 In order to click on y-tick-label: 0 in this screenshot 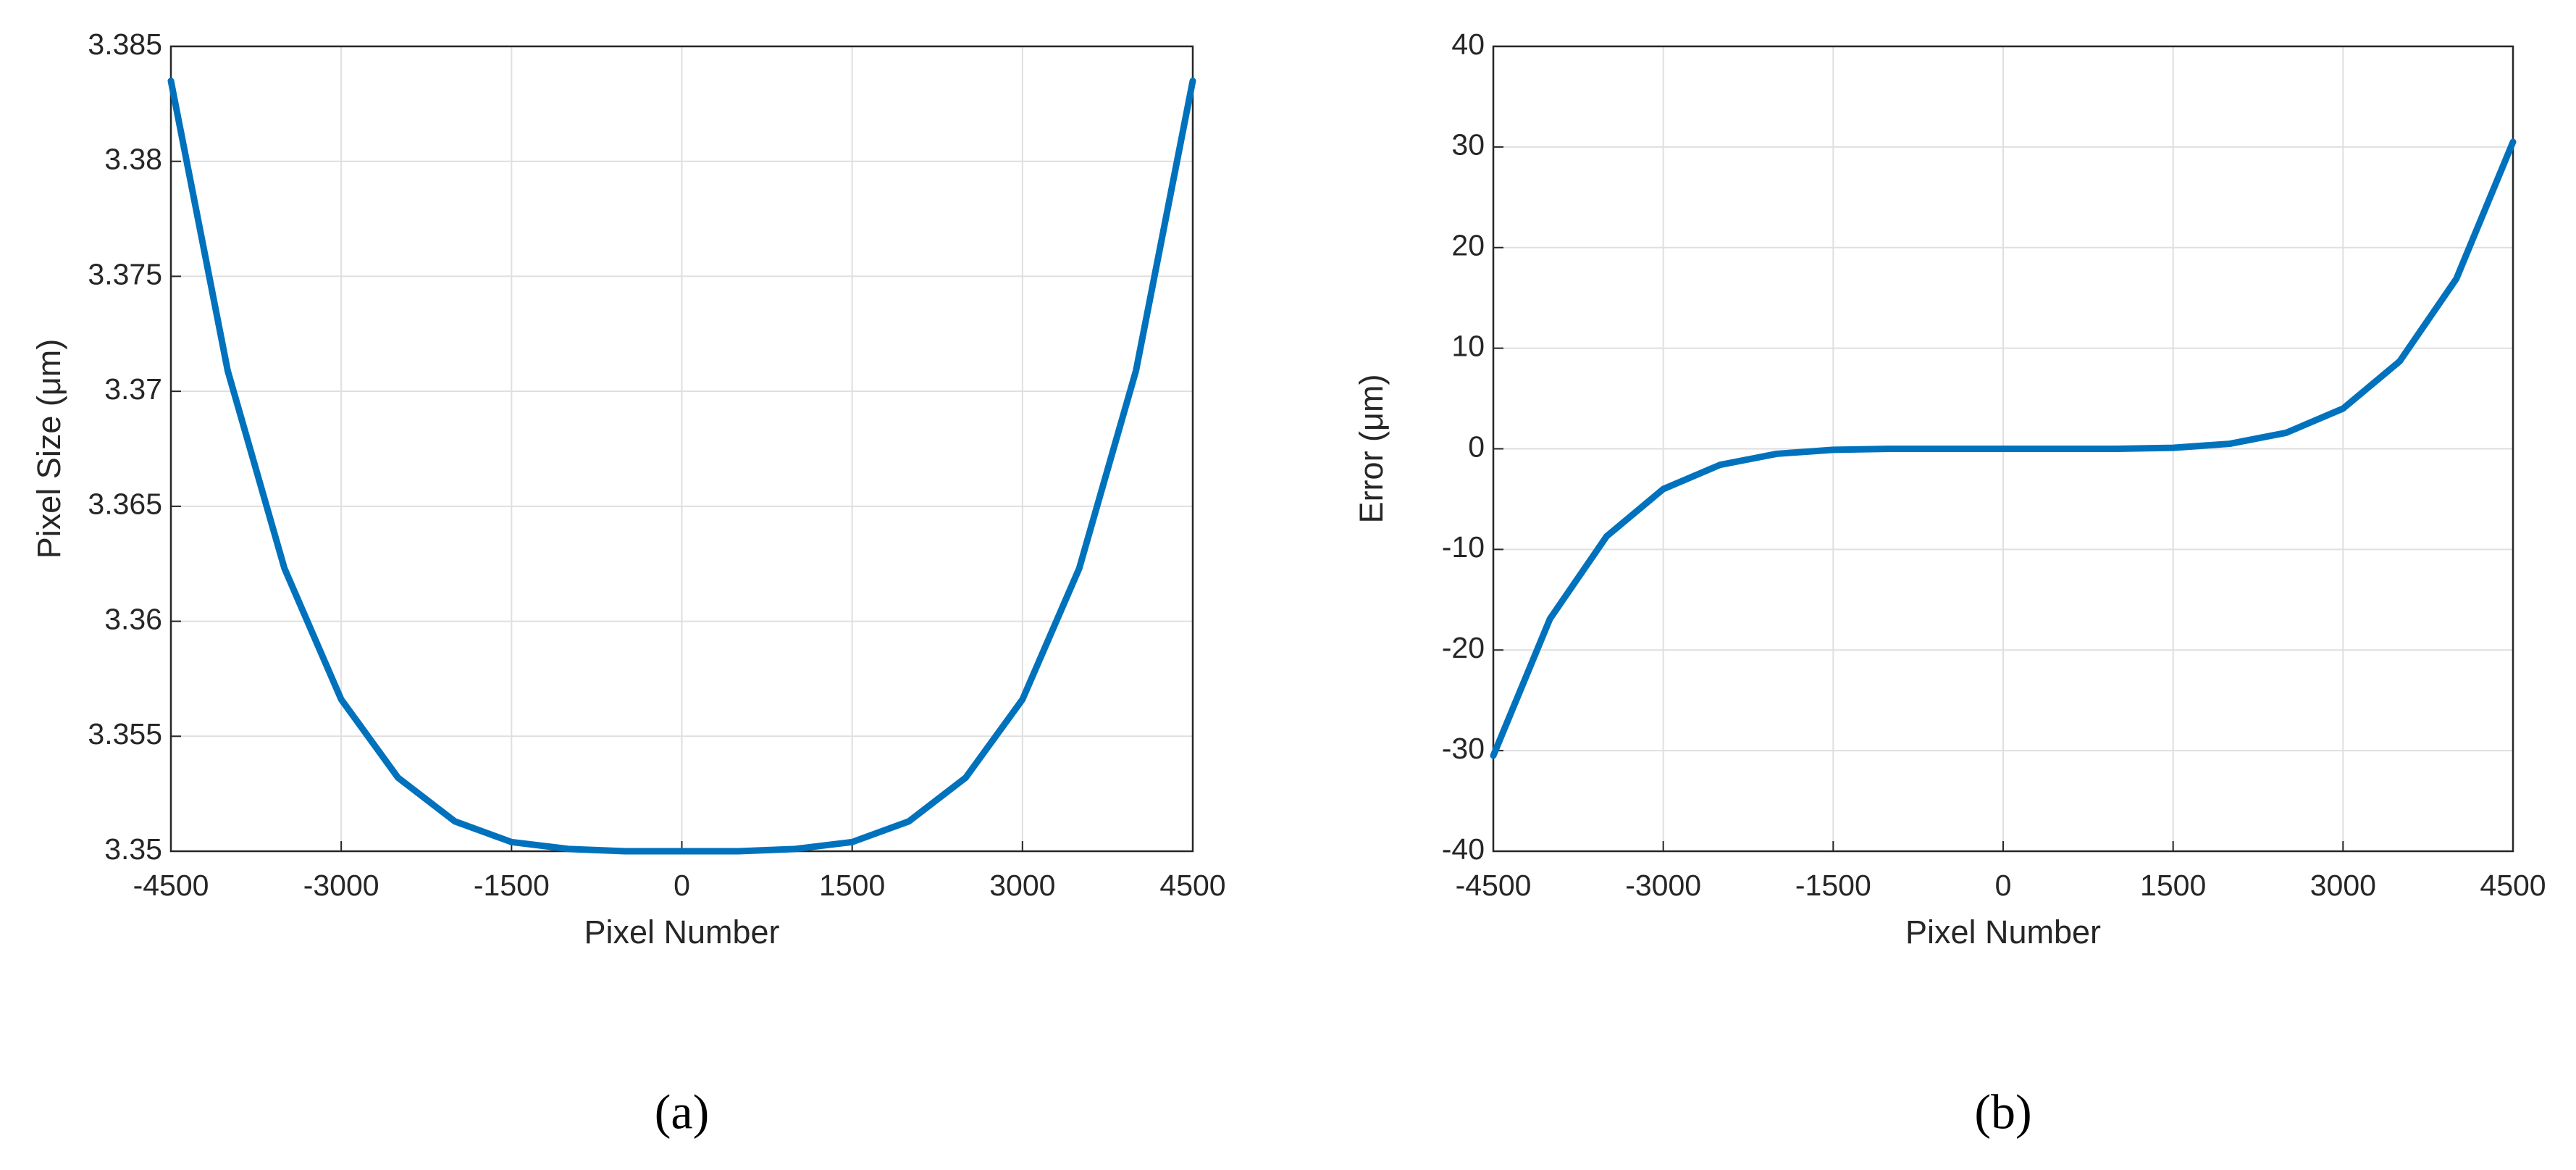, I will do `click(1476, 446)`.